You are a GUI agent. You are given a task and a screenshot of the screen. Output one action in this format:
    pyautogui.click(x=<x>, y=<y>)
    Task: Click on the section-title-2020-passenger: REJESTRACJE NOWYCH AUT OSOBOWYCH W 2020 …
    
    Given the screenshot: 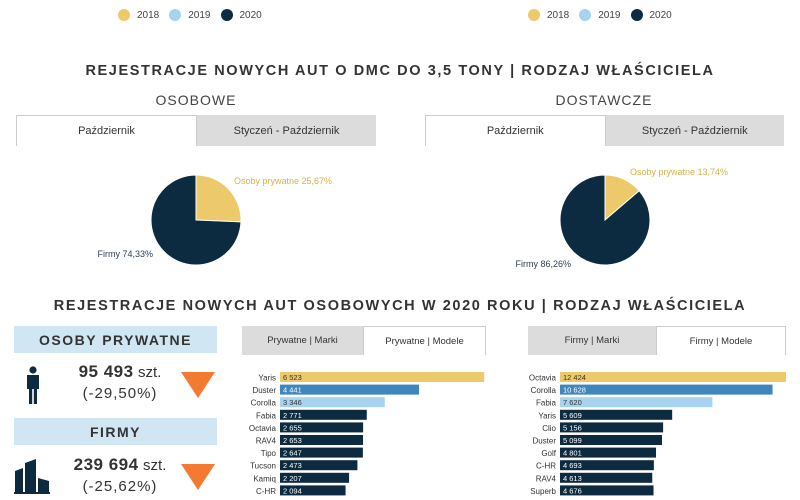 What is the action you would take?
    pyautogui.click(x=400, y=306)
    